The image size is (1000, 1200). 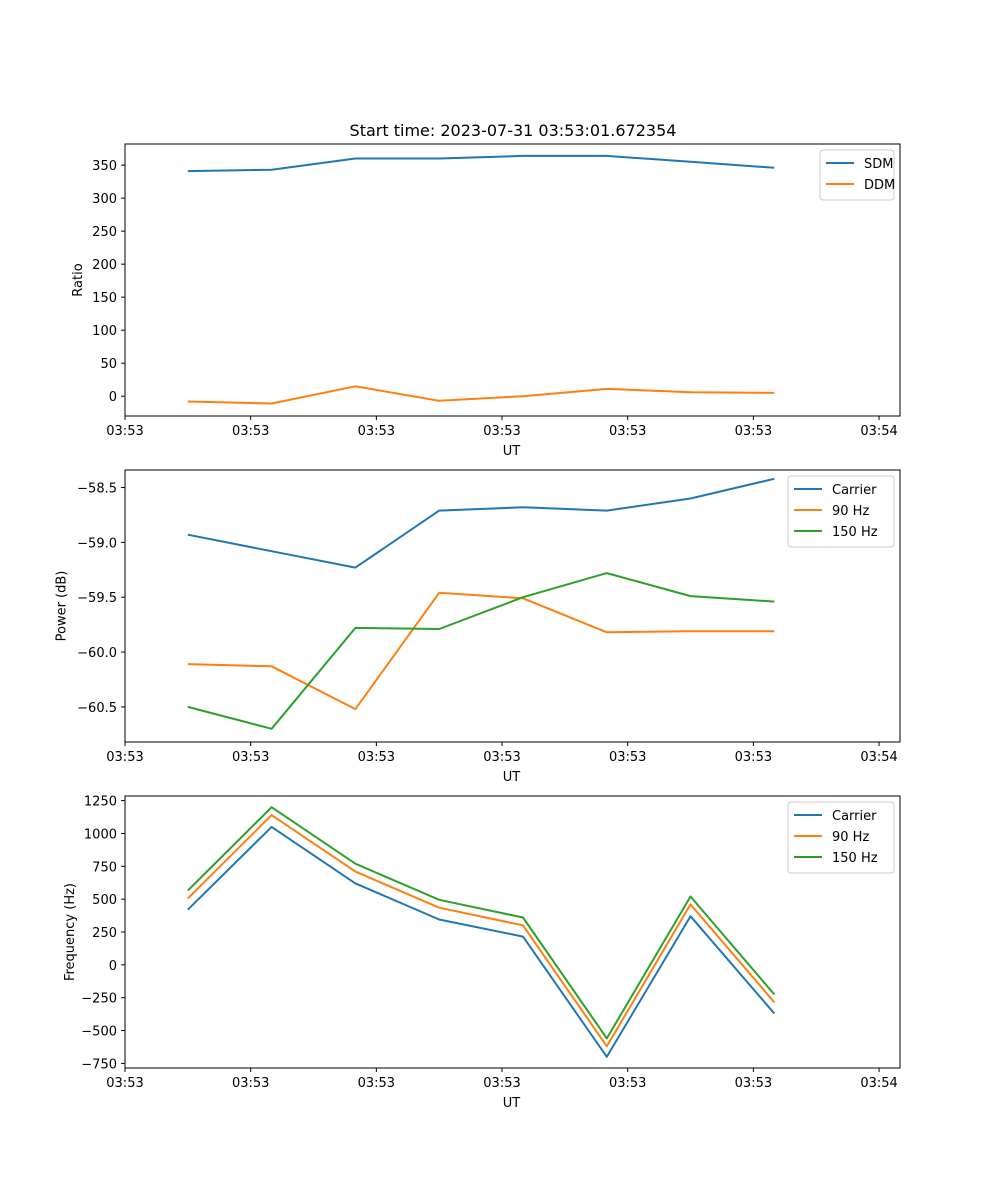 I want to click on y-tick-label: −250, so click(x=99, y=999).